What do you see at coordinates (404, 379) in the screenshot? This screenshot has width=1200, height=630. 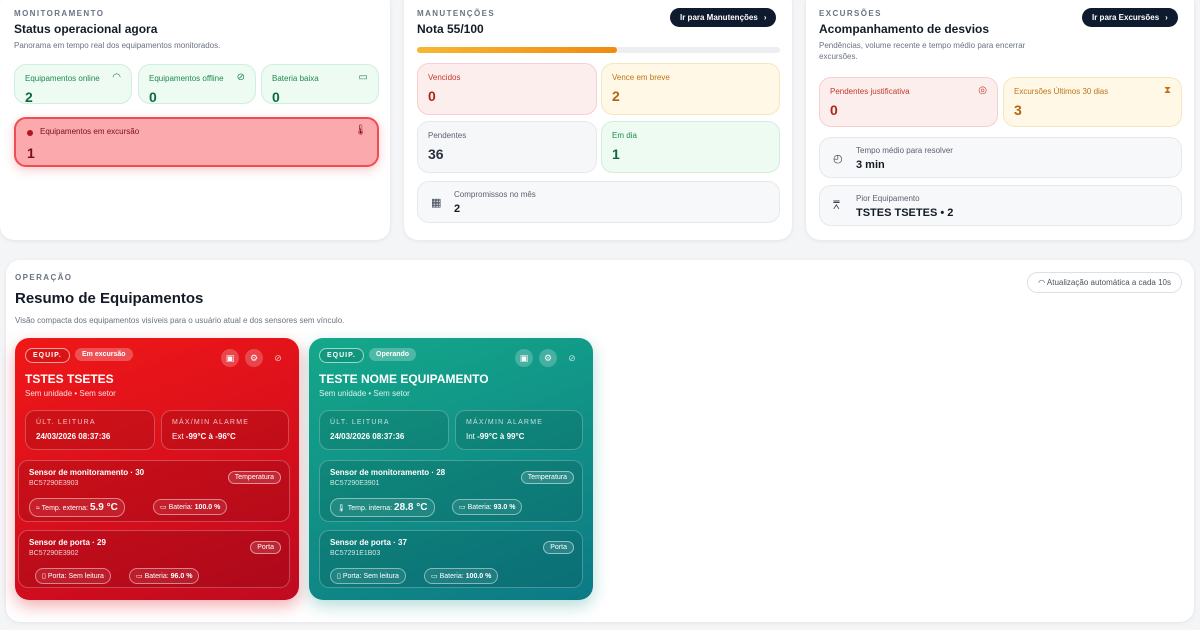 I see `equipment-name: TESTE NOME EQUIPAMENTO` at bounding box center [404, 379].